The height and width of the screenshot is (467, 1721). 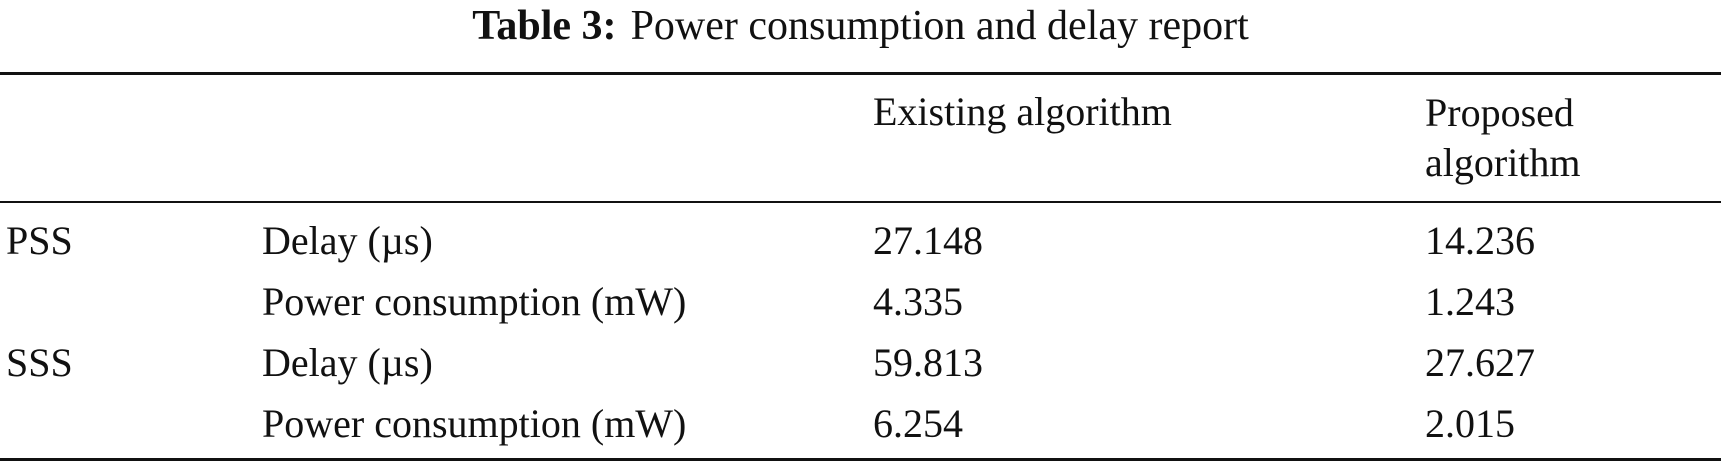 I want to click on table-caption-text: Power consumption and delay report, so click(x=939, y=26).